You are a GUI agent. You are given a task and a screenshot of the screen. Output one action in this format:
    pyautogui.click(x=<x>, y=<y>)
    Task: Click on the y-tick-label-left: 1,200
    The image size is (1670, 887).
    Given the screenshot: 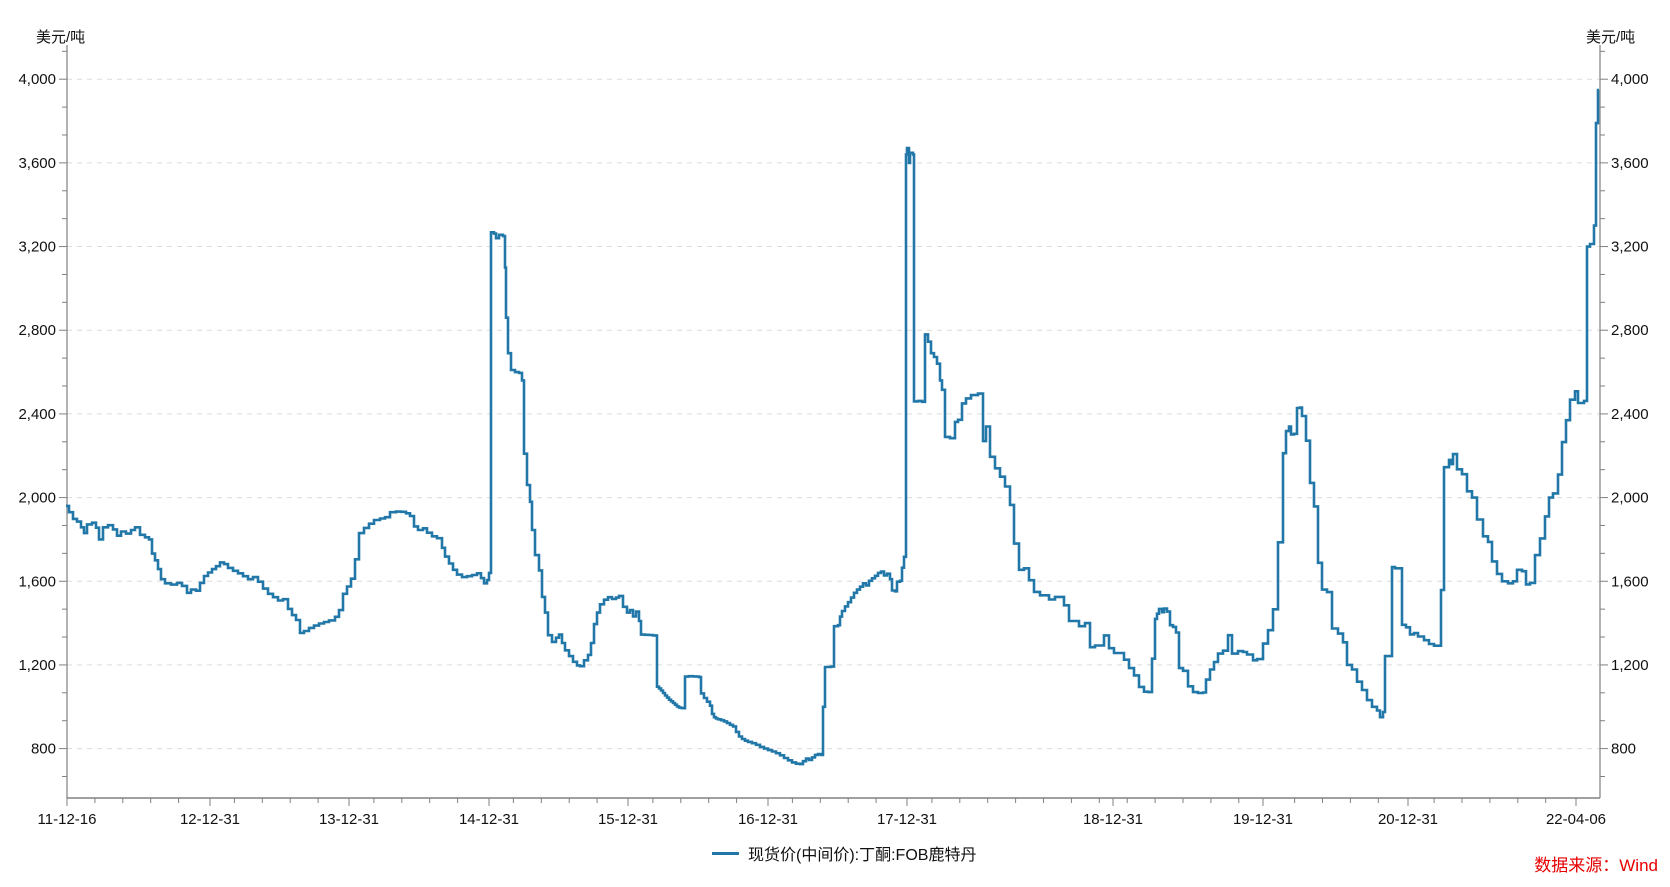 What is the action you would take?
    pyautogui.click(x=37, y=665)
    